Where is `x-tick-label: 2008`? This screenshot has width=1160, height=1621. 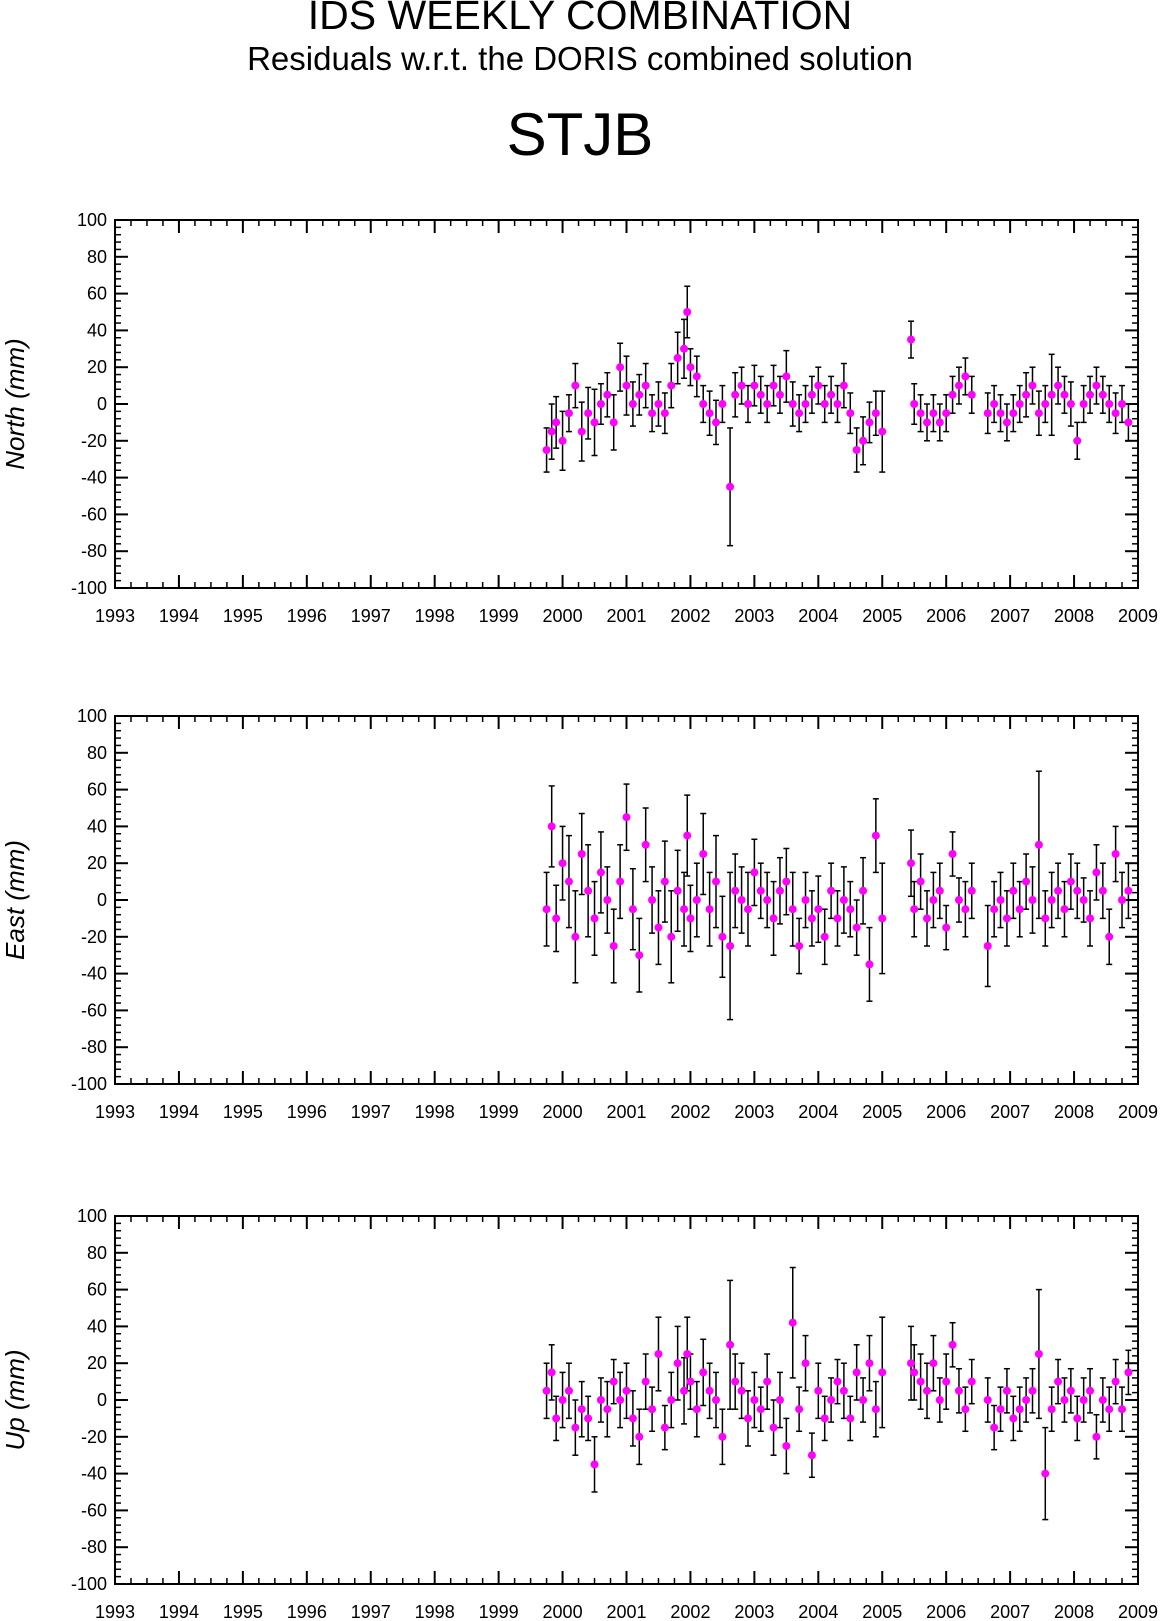 x-tick-label: 2008 is located at coordinates (1074, 1112).